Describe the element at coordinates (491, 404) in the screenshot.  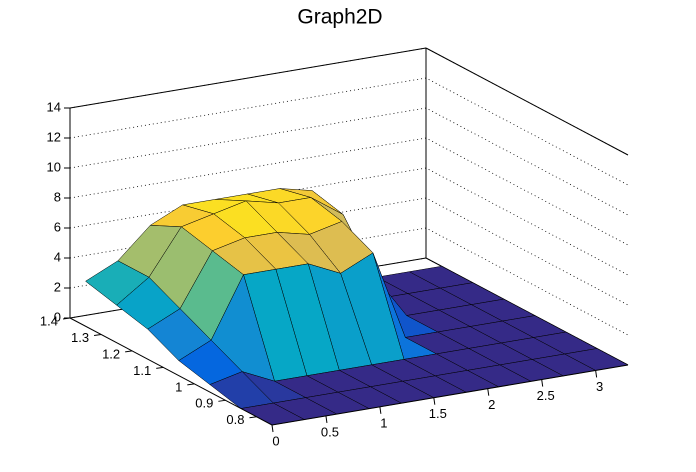
I see `x-tick-label: 2` at that location.